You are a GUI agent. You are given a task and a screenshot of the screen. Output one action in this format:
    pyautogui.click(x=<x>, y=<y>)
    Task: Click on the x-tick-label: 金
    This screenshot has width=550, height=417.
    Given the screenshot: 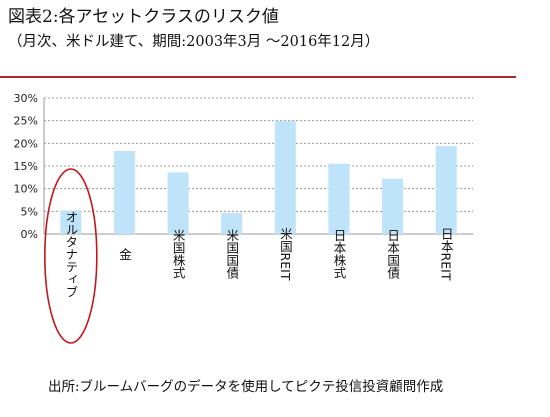 What is the action you would take?
    pyautogui.click(x=124, y=254)
    